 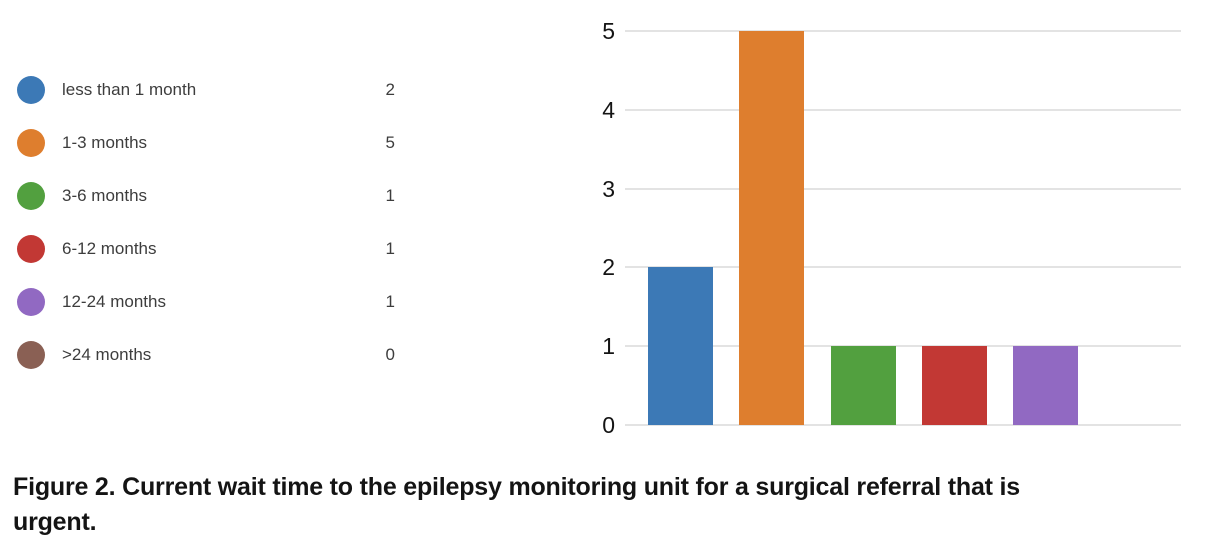 I want to click on bar-less-than-1-month, so click(x=680, y=346).